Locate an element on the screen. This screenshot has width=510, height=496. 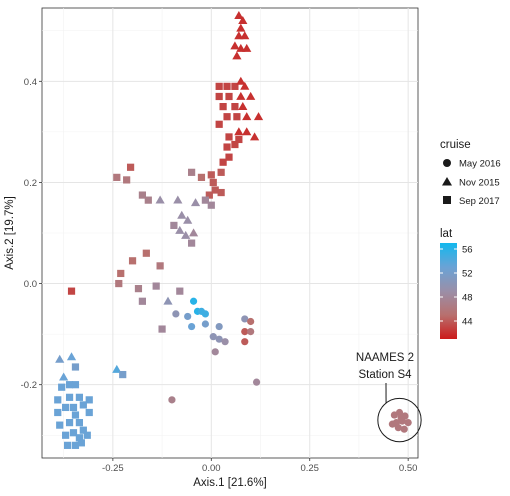
legend-label-nov-2015: Nov 2015 is located at coordinates (479, 183).